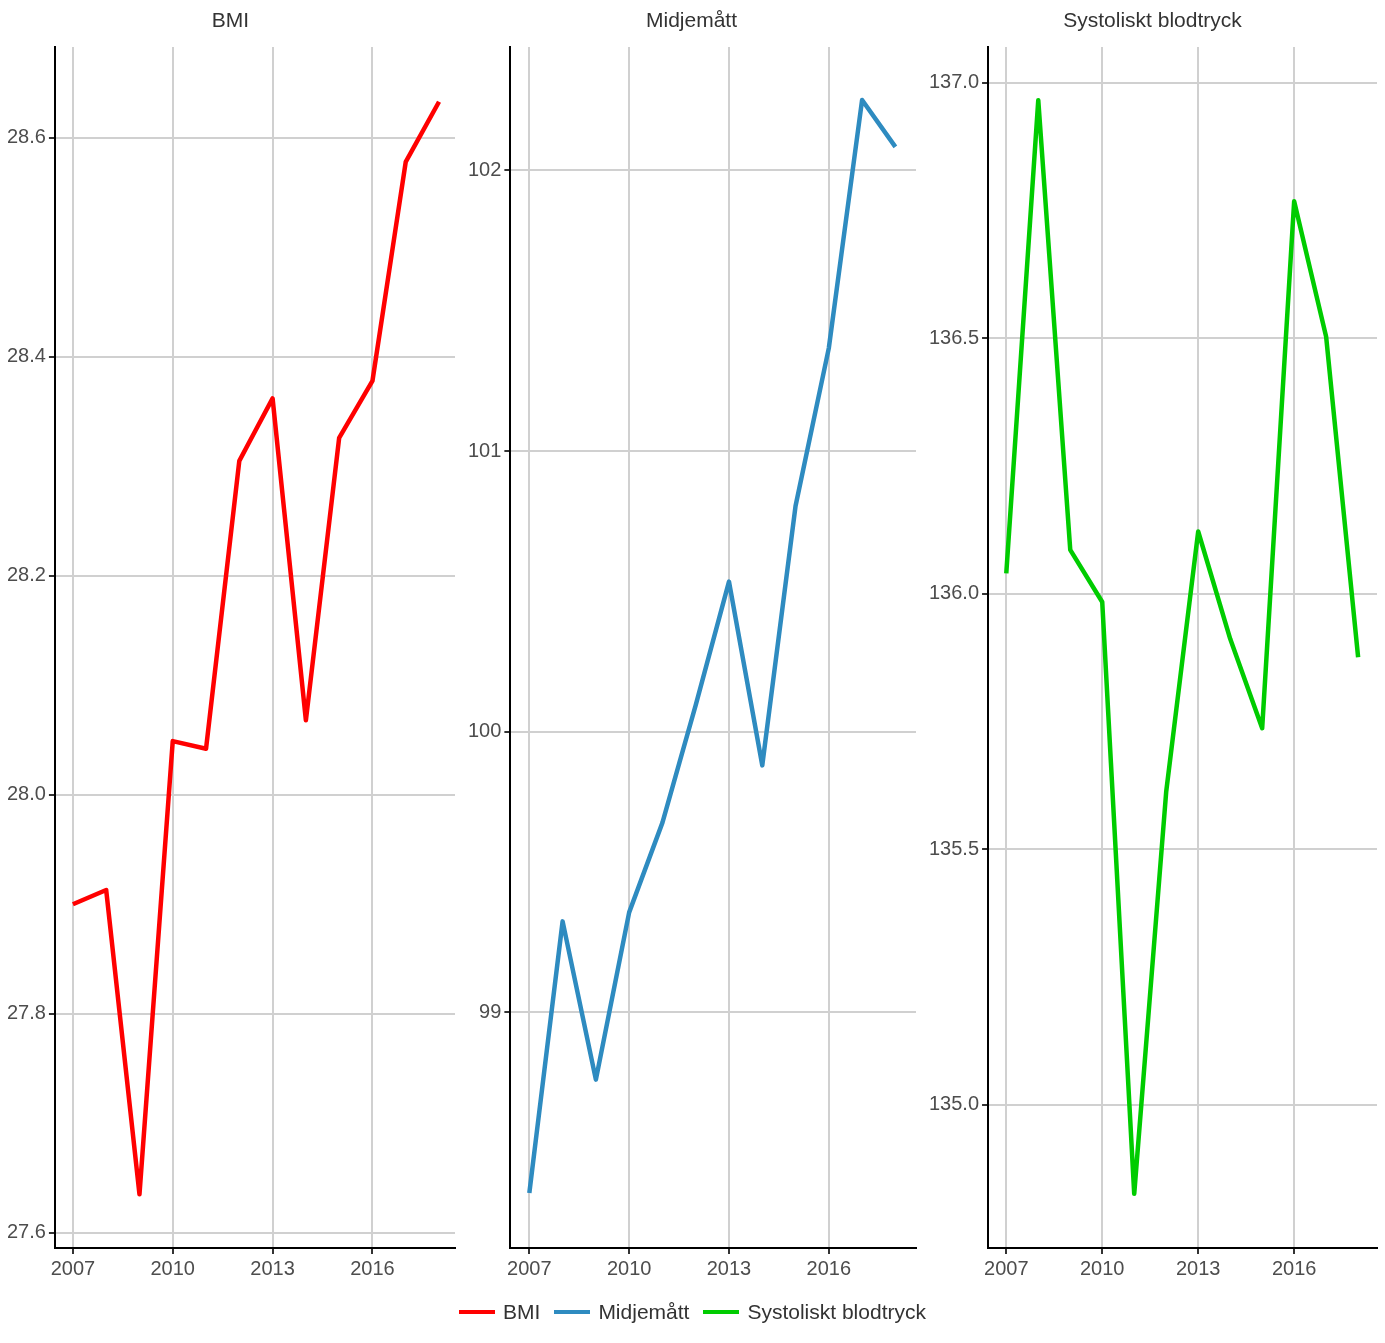  I want to click on y-tick-label: 135.0, so click(954, 1103).